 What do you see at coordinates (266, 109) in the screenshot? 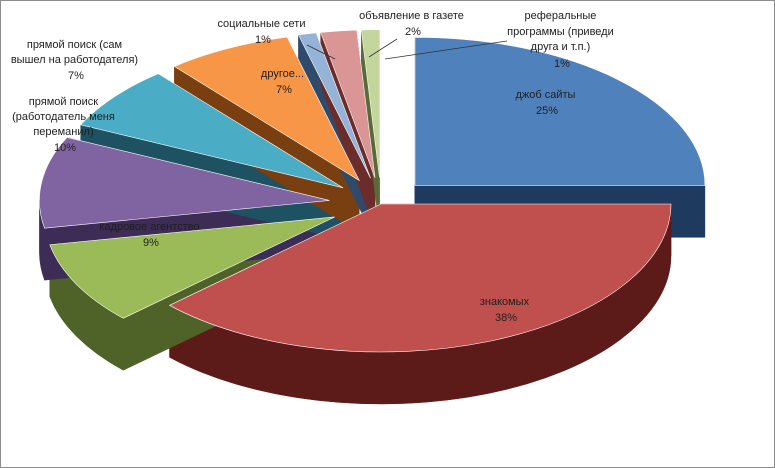
I see `slice-other` at bounding box center [266, 109].